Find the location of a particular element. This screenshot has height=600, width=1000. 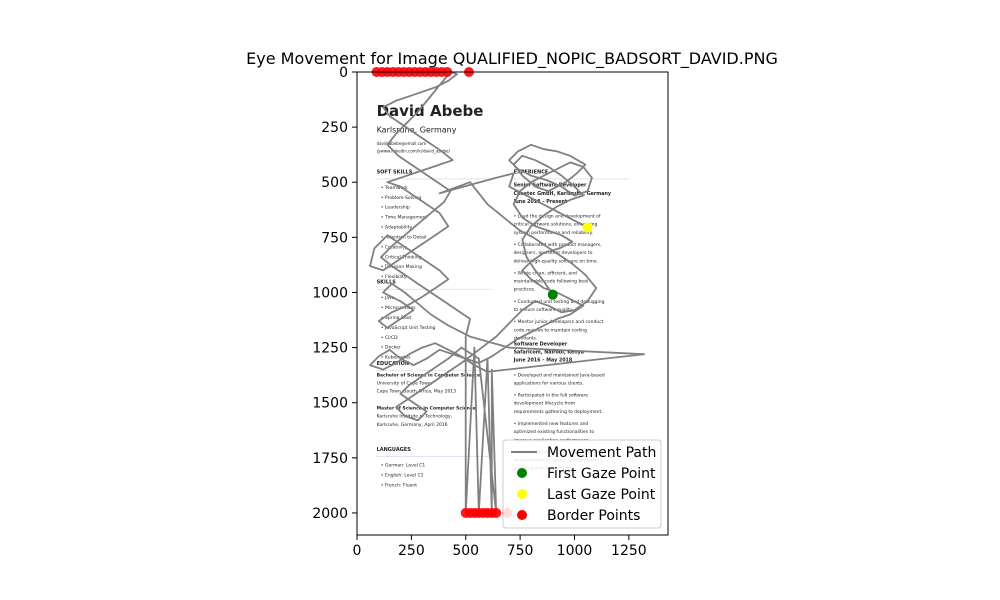

resume-list-item: • Kubernetes is located at coordinates (396, 358).